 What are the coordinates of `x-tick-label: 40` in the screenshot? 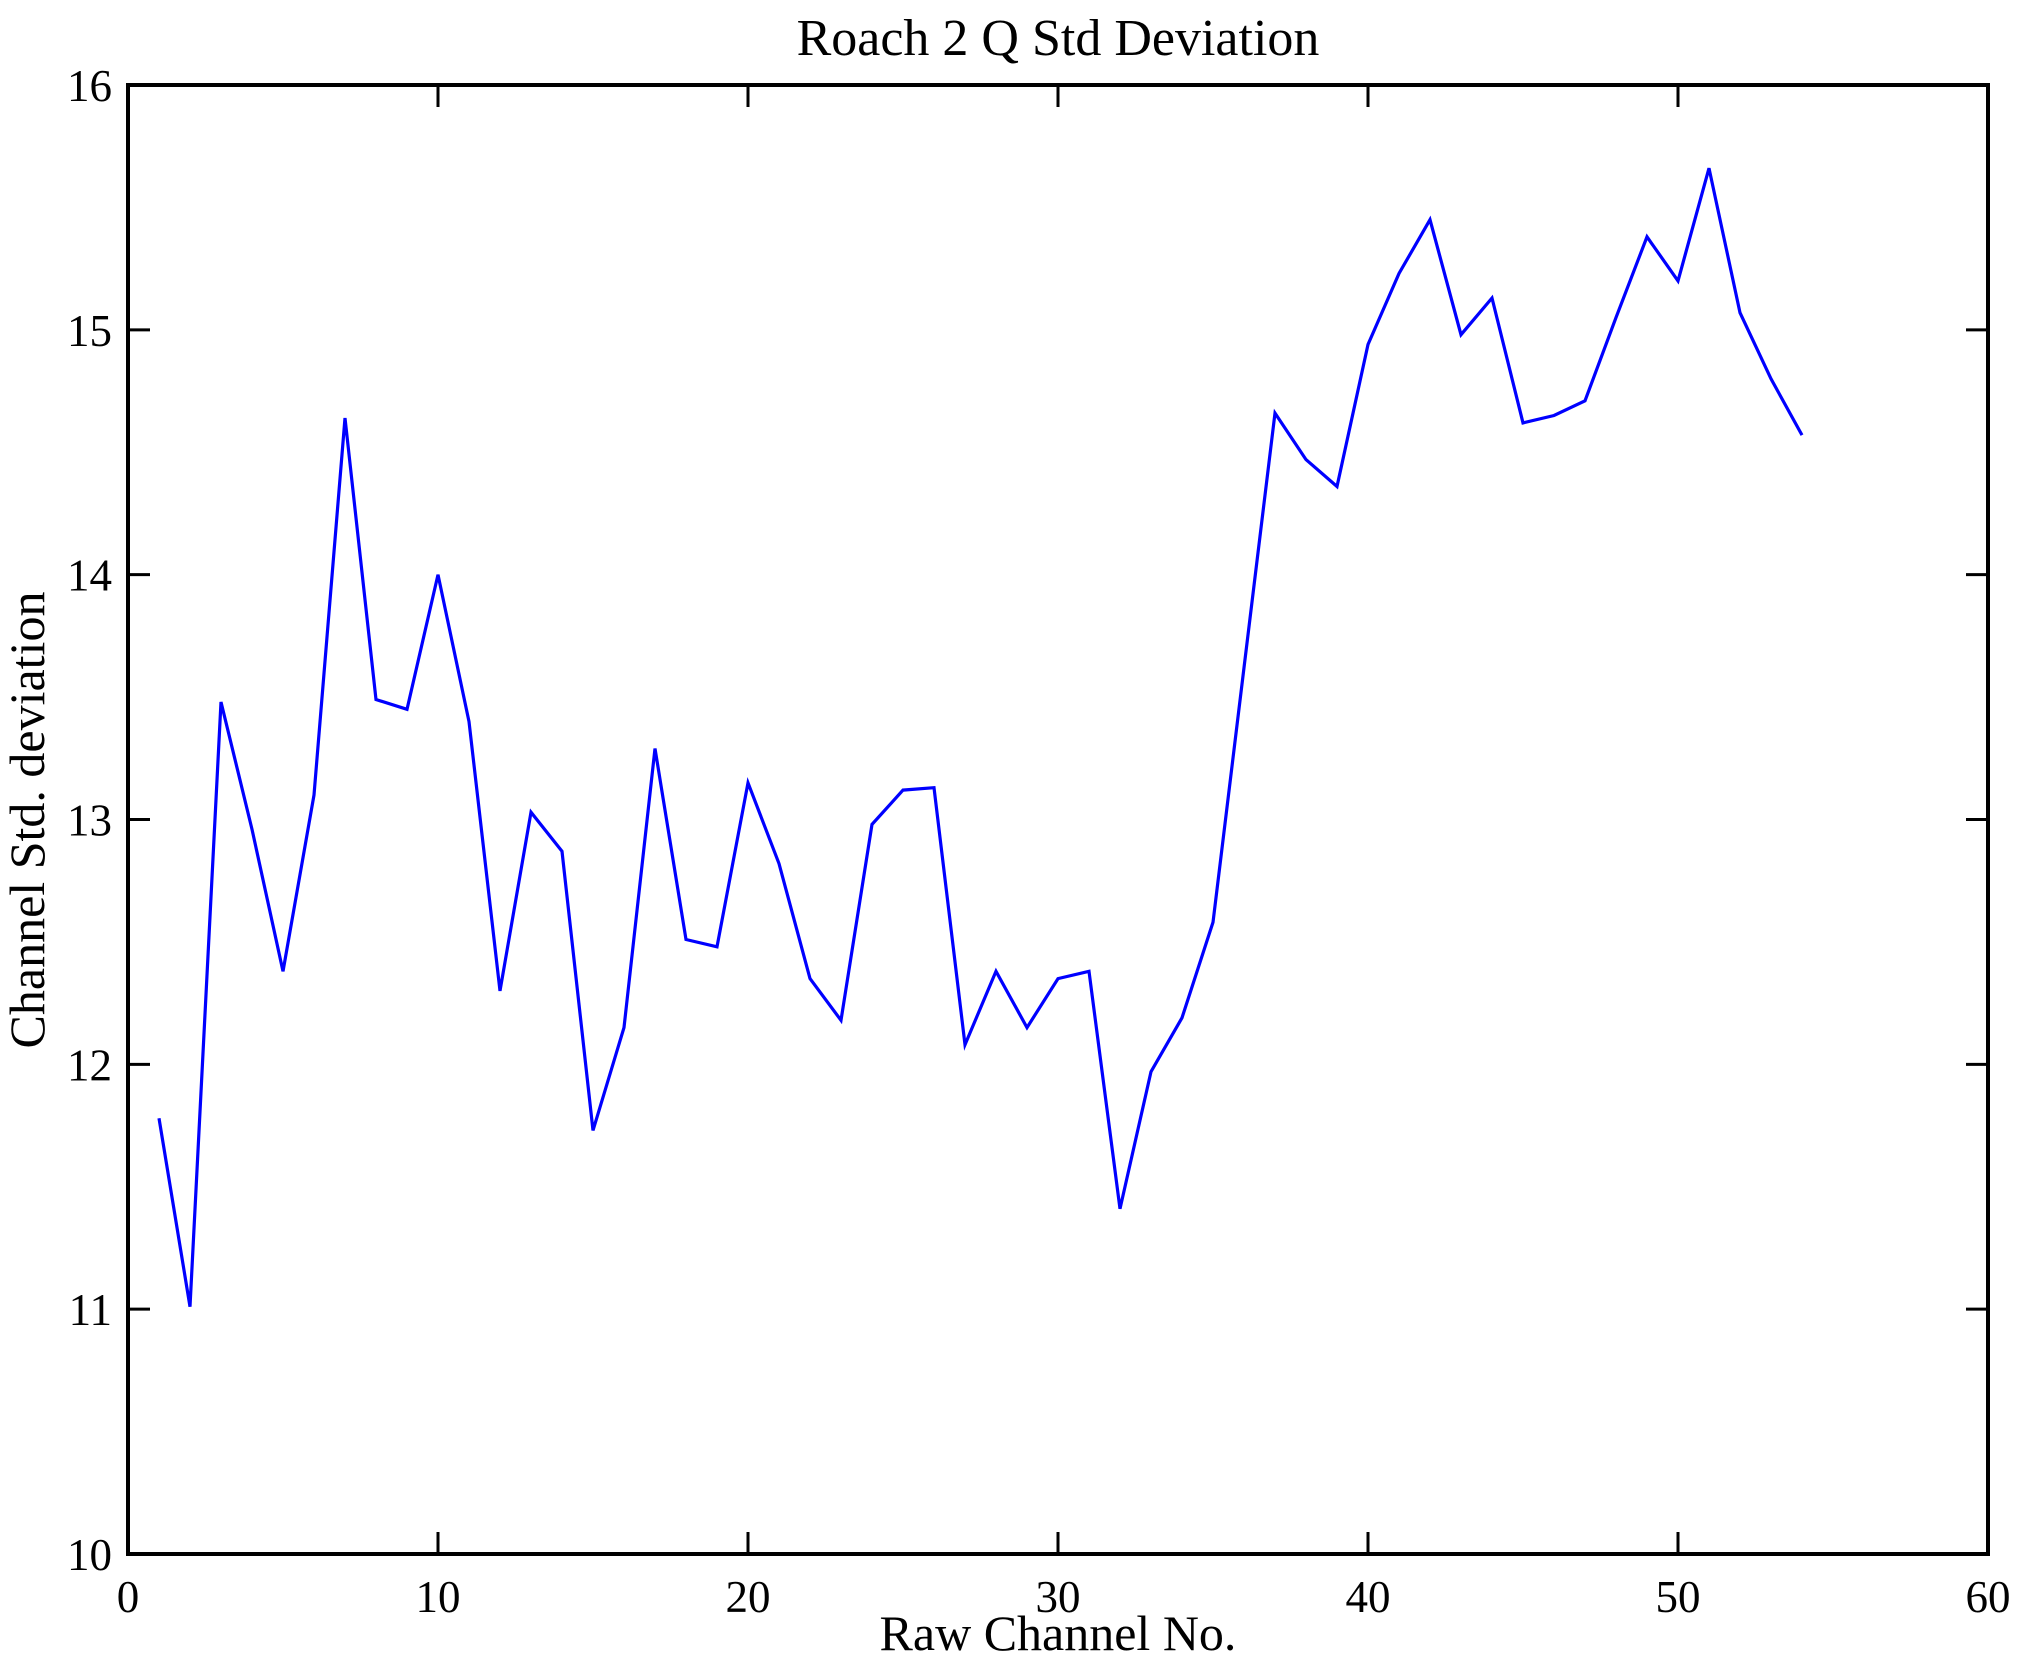 It's located at (1368, 1597).